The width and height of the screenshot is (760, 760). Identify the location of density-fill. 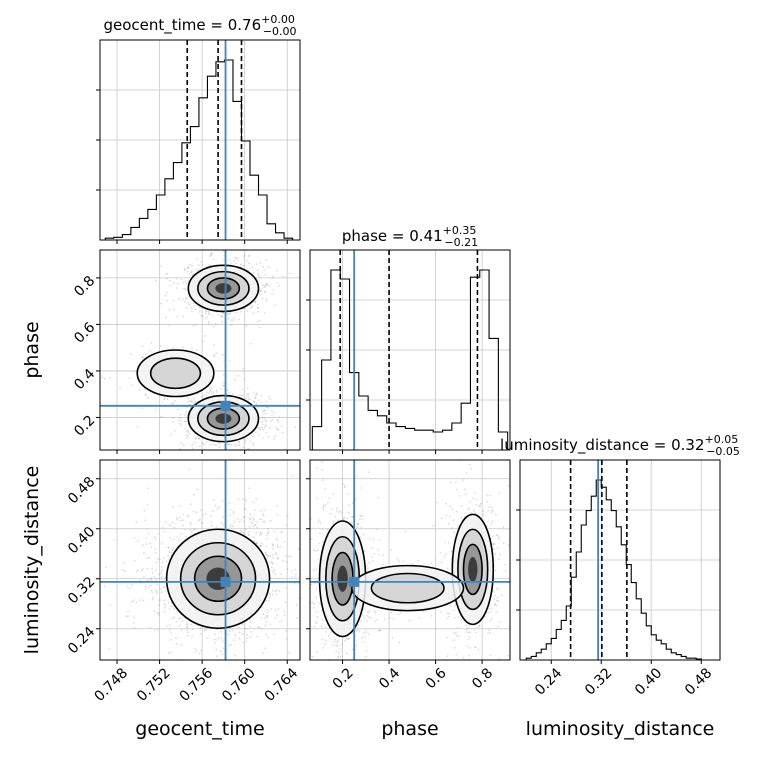
(223, 418).